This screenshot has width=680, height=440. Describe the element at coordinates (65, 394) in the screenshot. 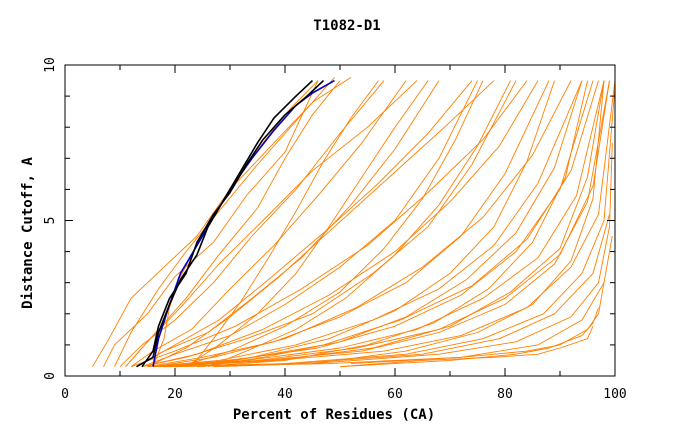

I see `x-tick-label-0: 0` at that location.